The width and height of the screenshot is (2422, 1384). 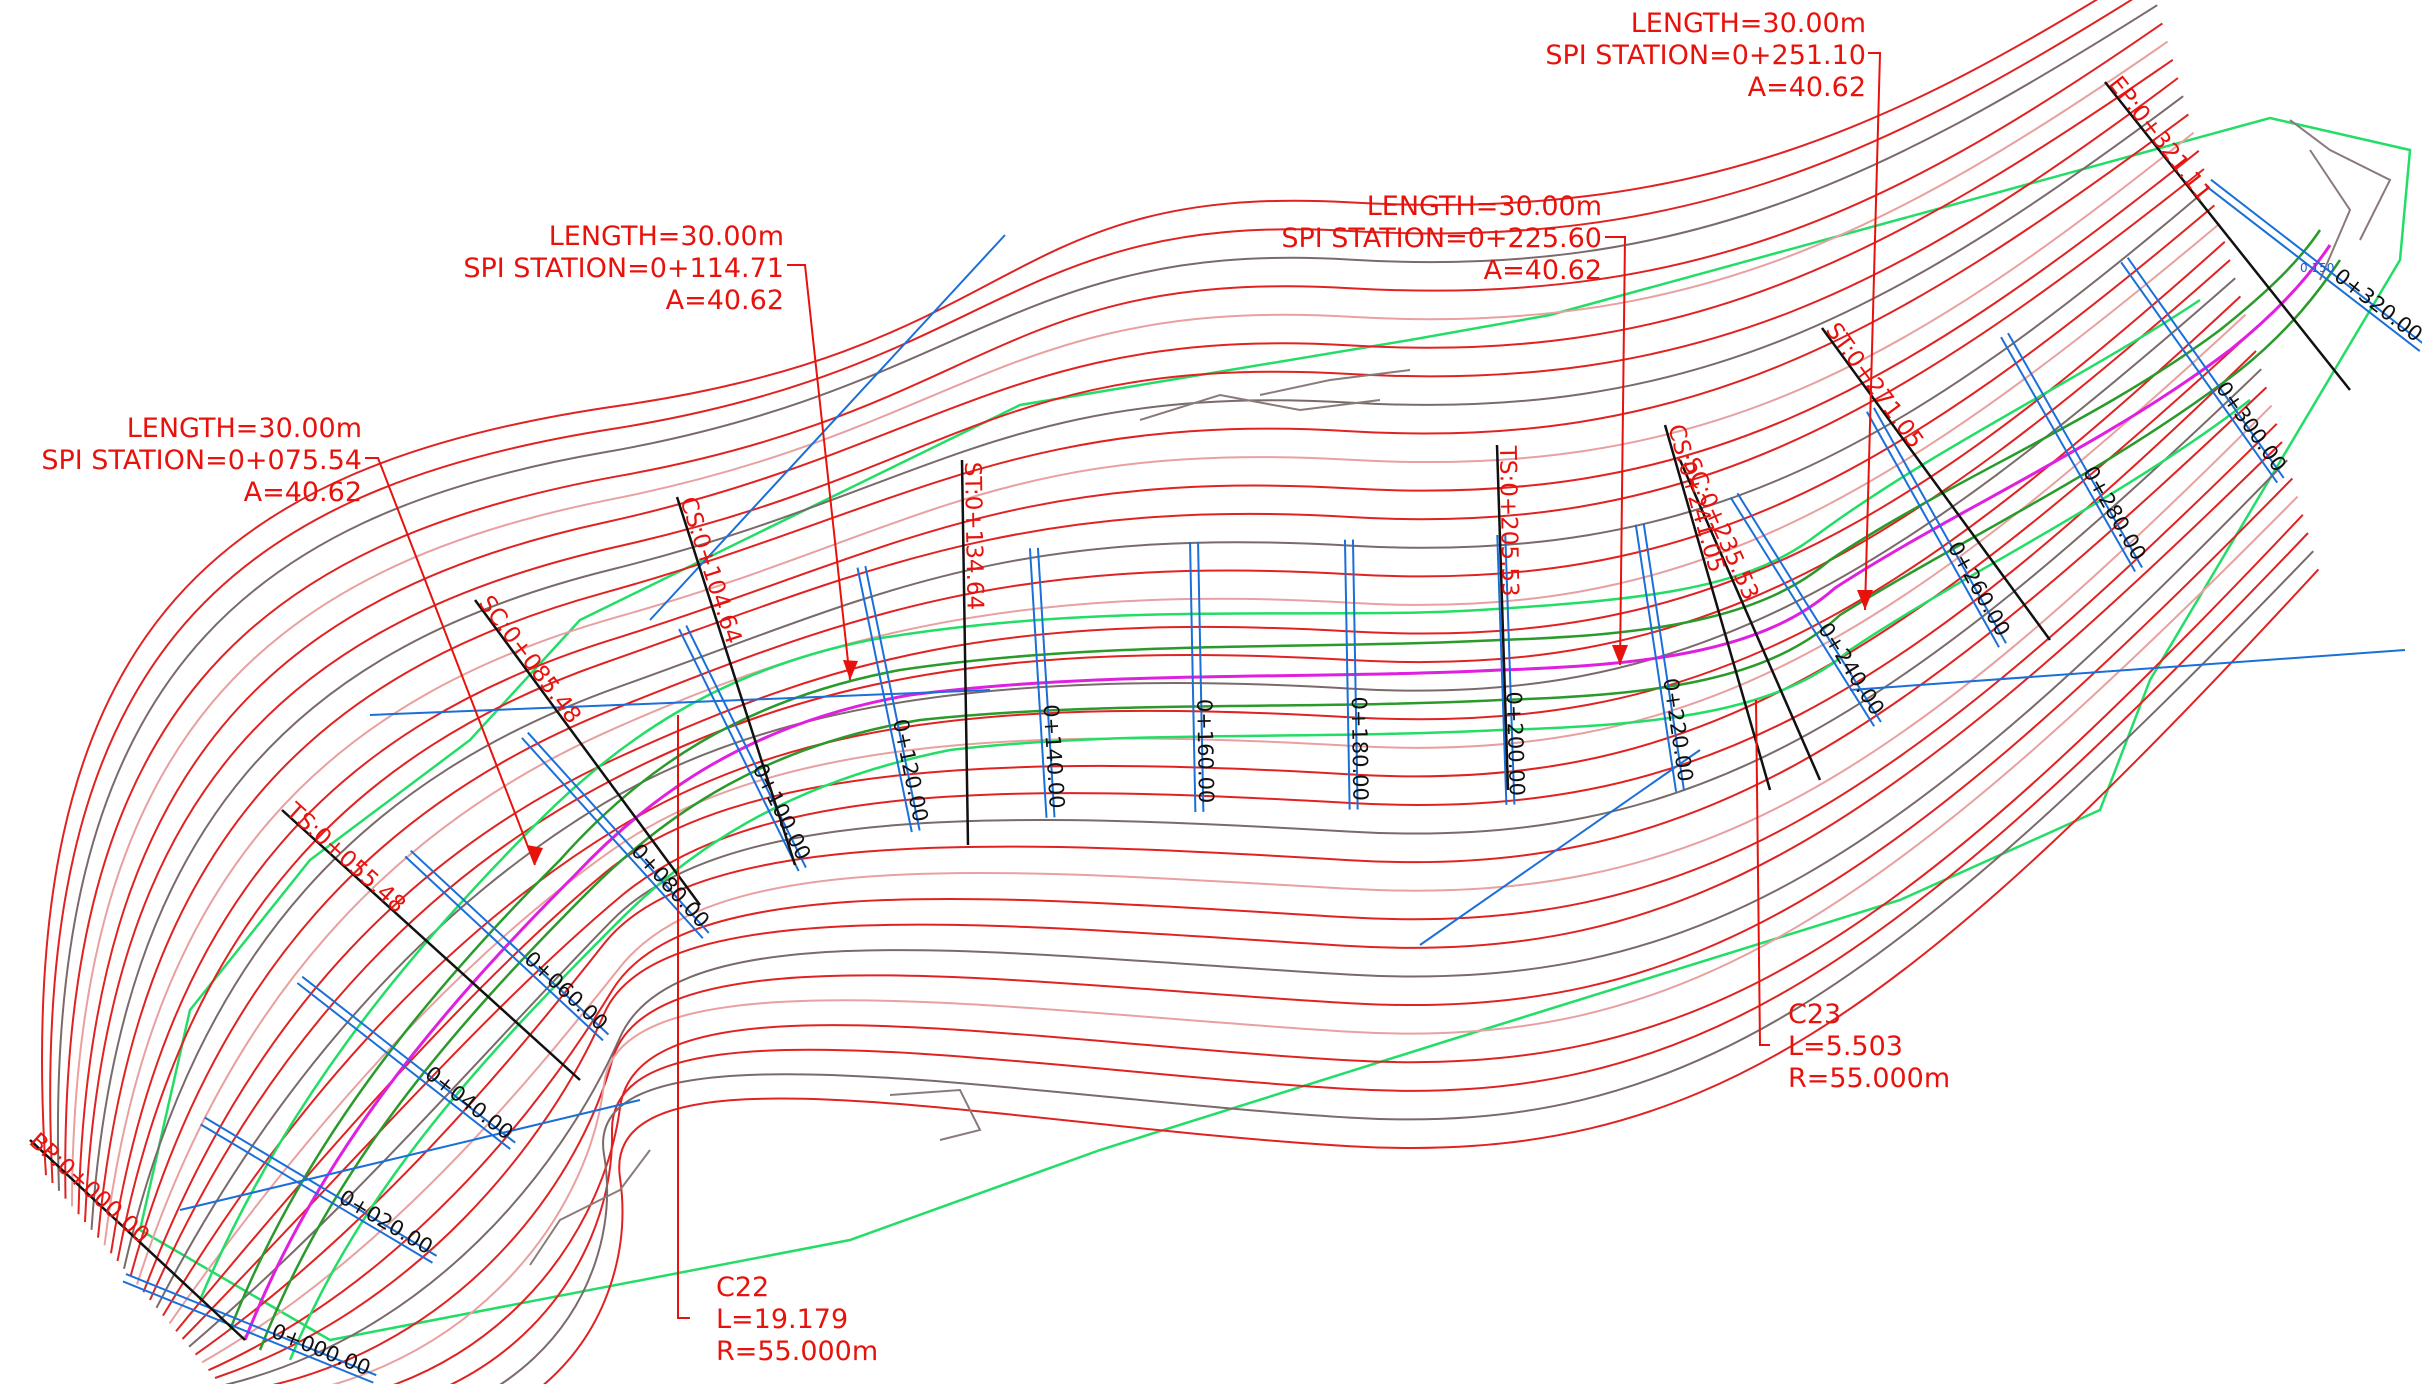 I want to click on curve-label-c22: C22 L=19.179 R=55.000m, so click(x=797, y=1319).